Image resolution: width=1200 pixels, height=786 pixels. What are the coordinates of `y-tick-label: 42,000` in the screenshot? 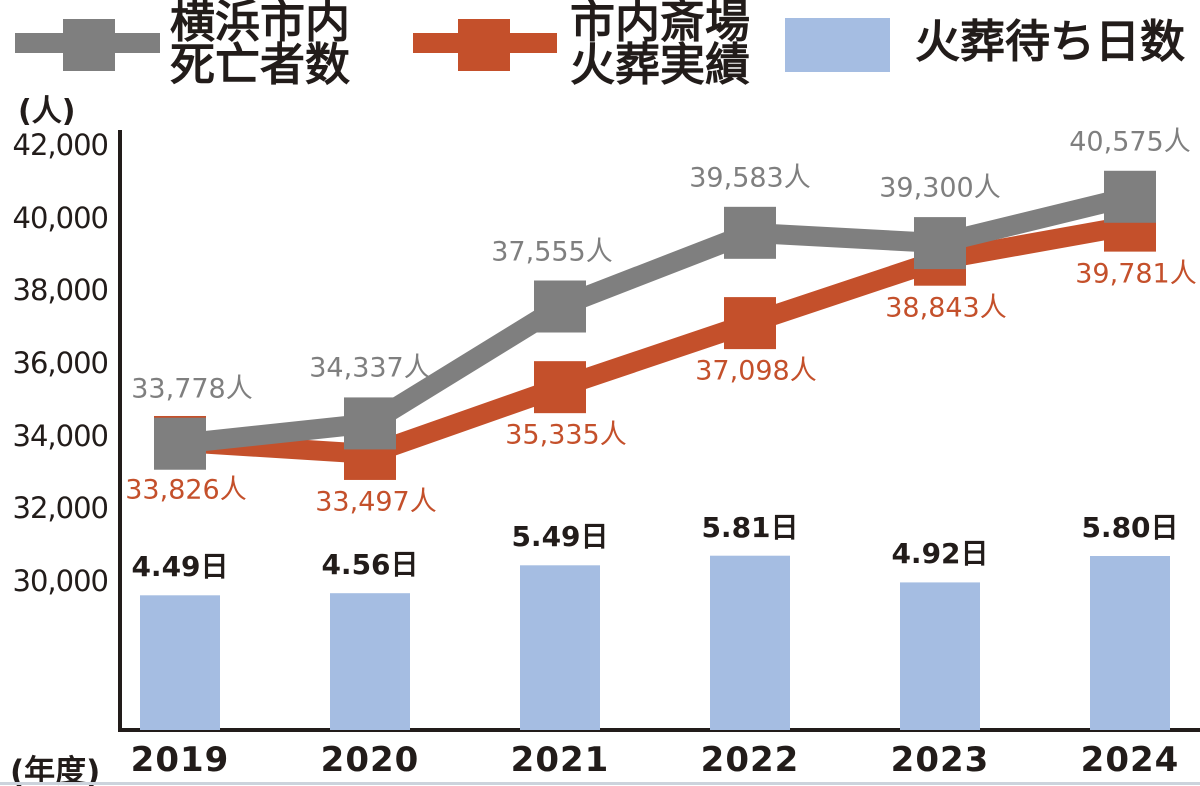 It's located at (60, 145).